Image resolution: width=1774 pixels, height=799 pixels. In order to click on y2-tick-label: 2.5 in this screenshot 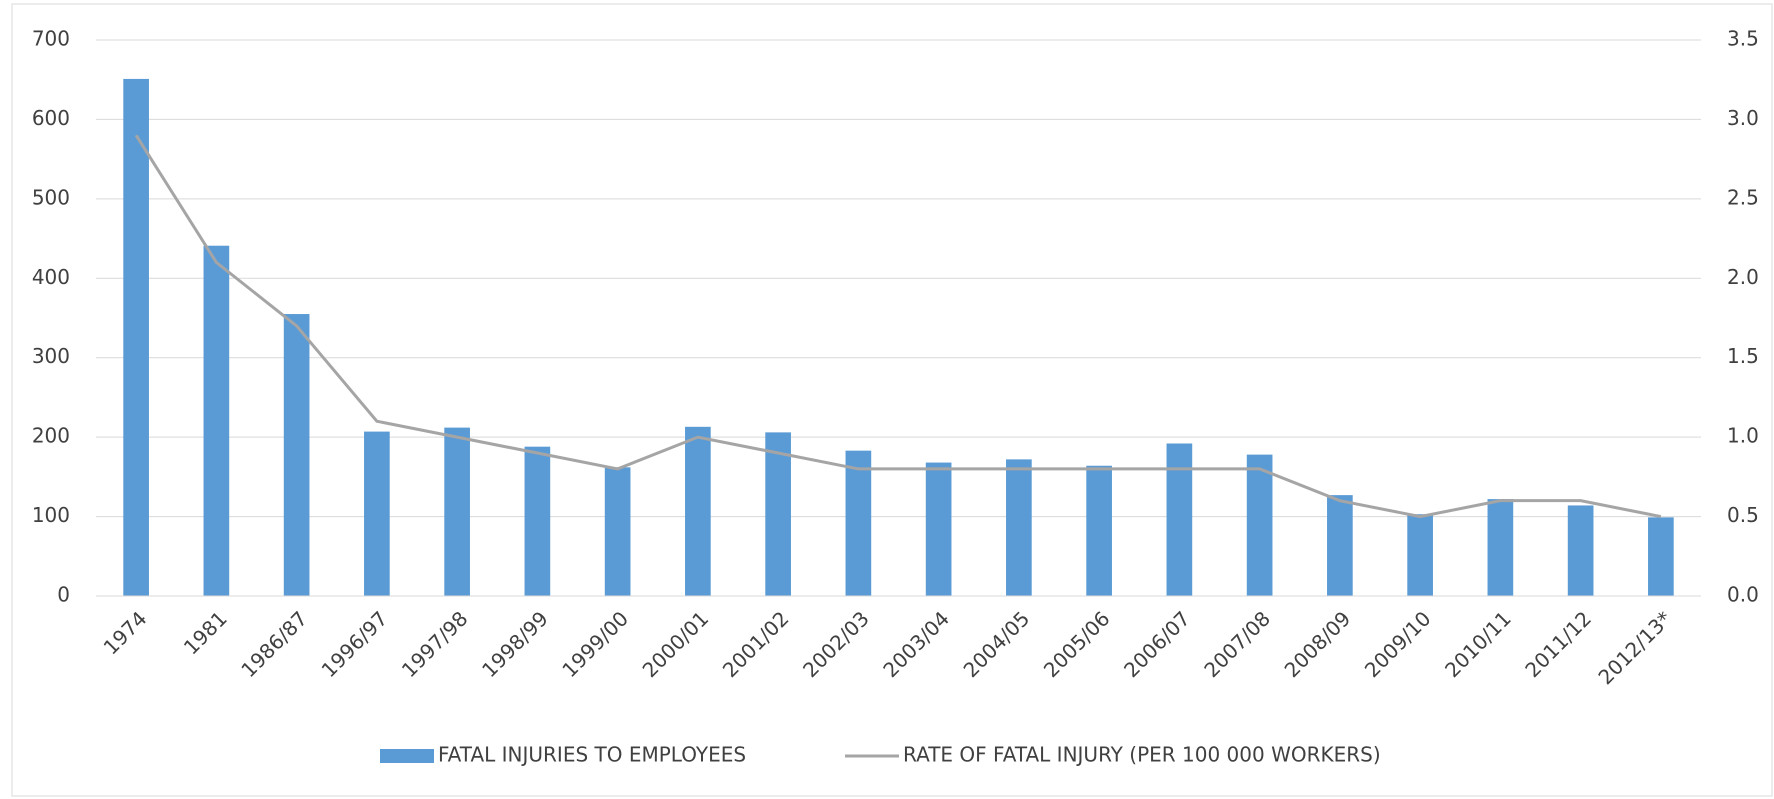, I will do `click(1743, 197)`.